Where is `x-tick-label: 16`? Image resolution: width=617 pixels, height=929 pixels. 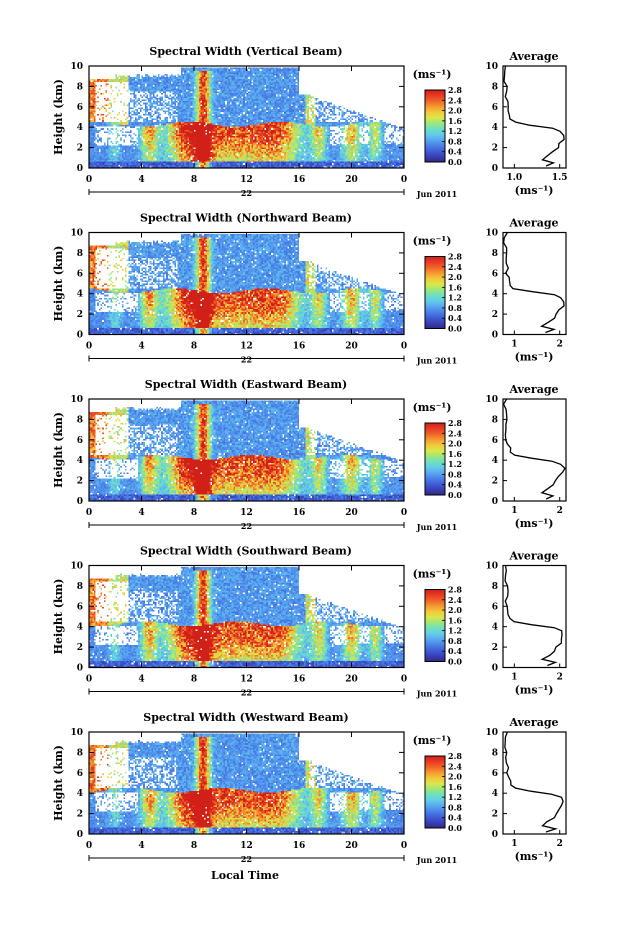 x-tick-label: 16 is located at coordinates (299, 513).